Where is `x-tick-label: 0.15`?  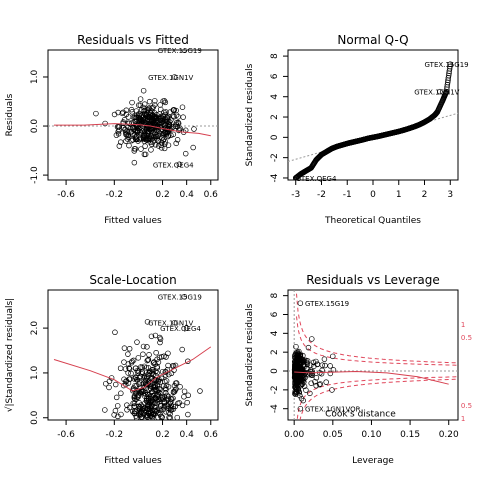 x-tick-label: 0.15 is located at coordinates (410, 435).